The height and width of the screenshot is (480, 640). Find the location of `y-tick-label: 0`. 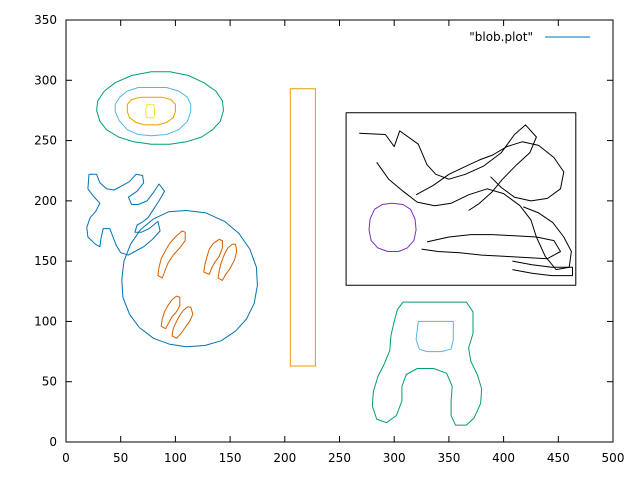

y-tick-label: 0 is located at coordinates (53, 442).